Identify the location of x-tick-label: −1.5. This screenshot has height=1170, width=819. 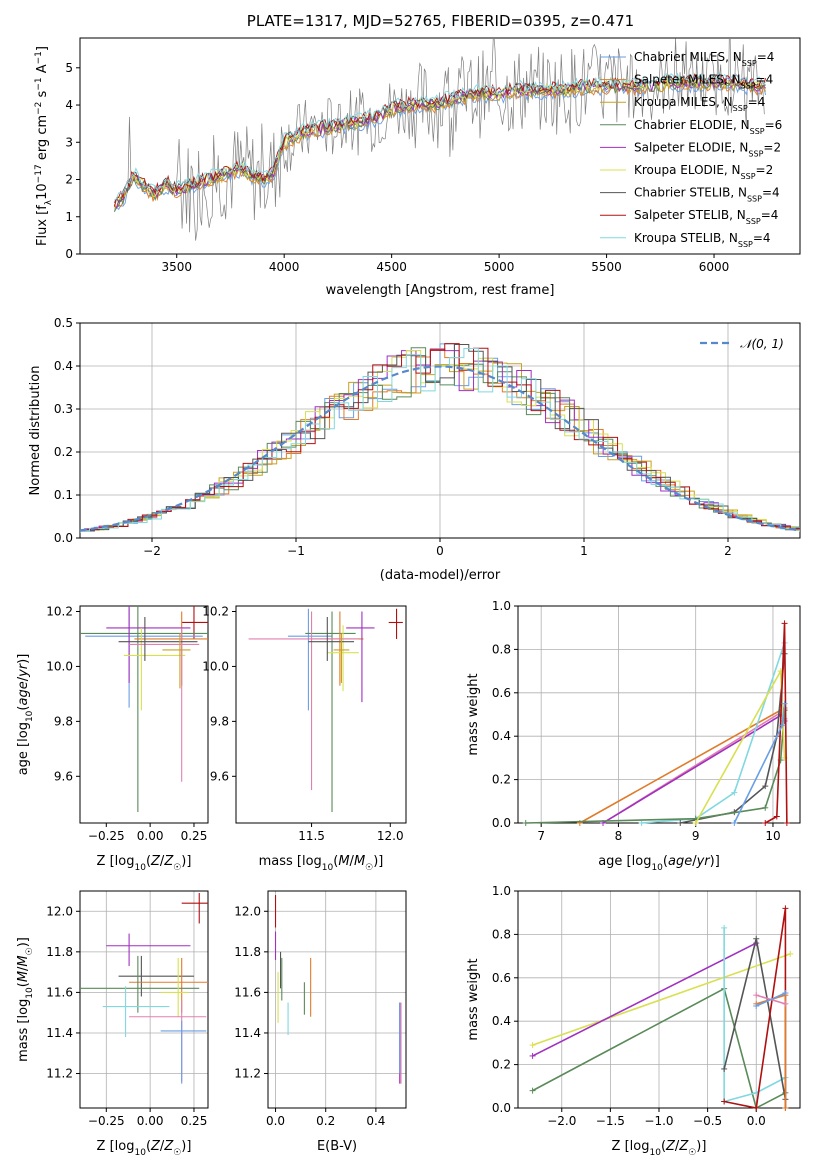
(610, 1121).